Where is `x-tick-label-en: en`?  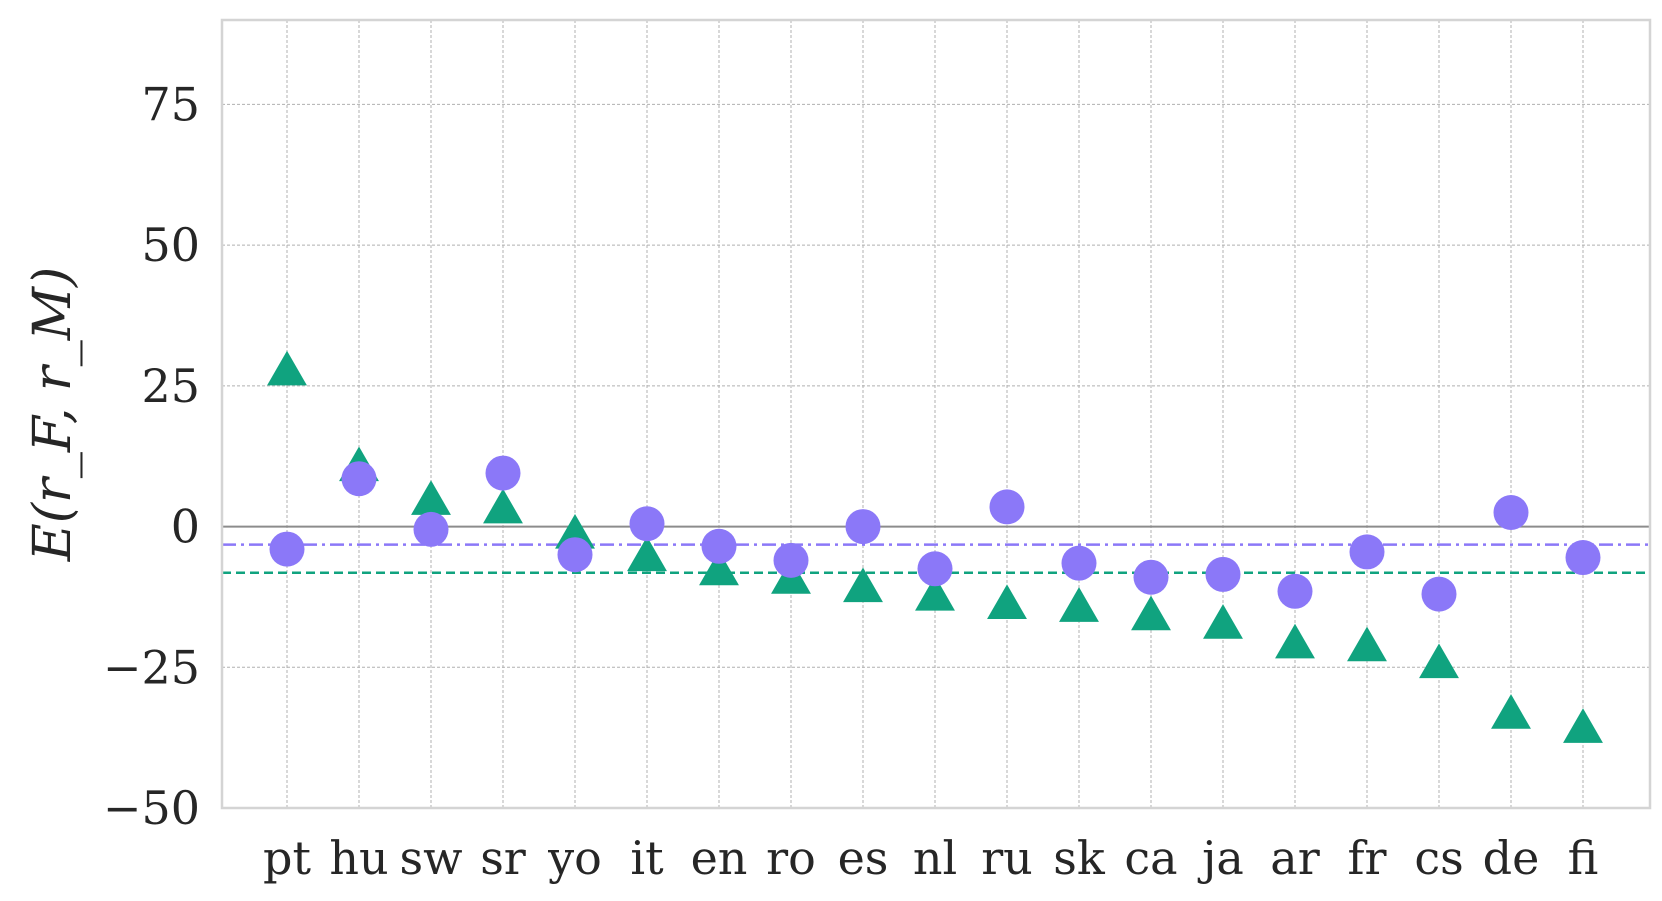
x-tick-label-en: en is located at coordinates (719, 858).